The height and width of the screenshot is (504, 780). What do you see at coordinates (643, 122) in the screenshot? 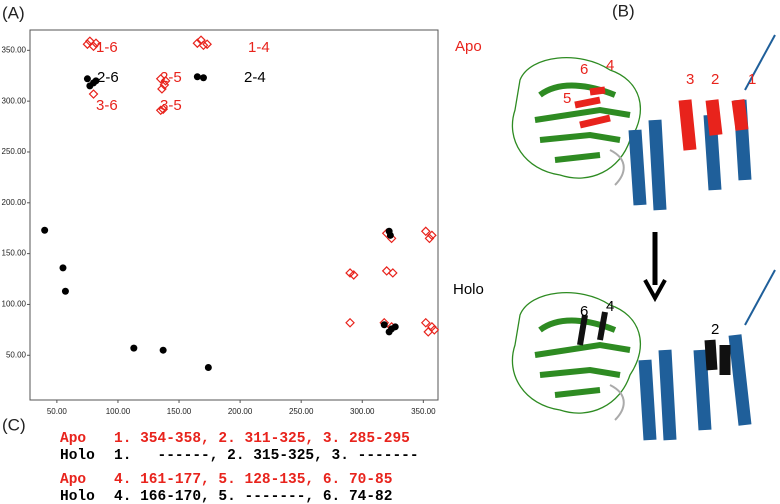
I see `apo-structure` at bounding box center [643, 122].